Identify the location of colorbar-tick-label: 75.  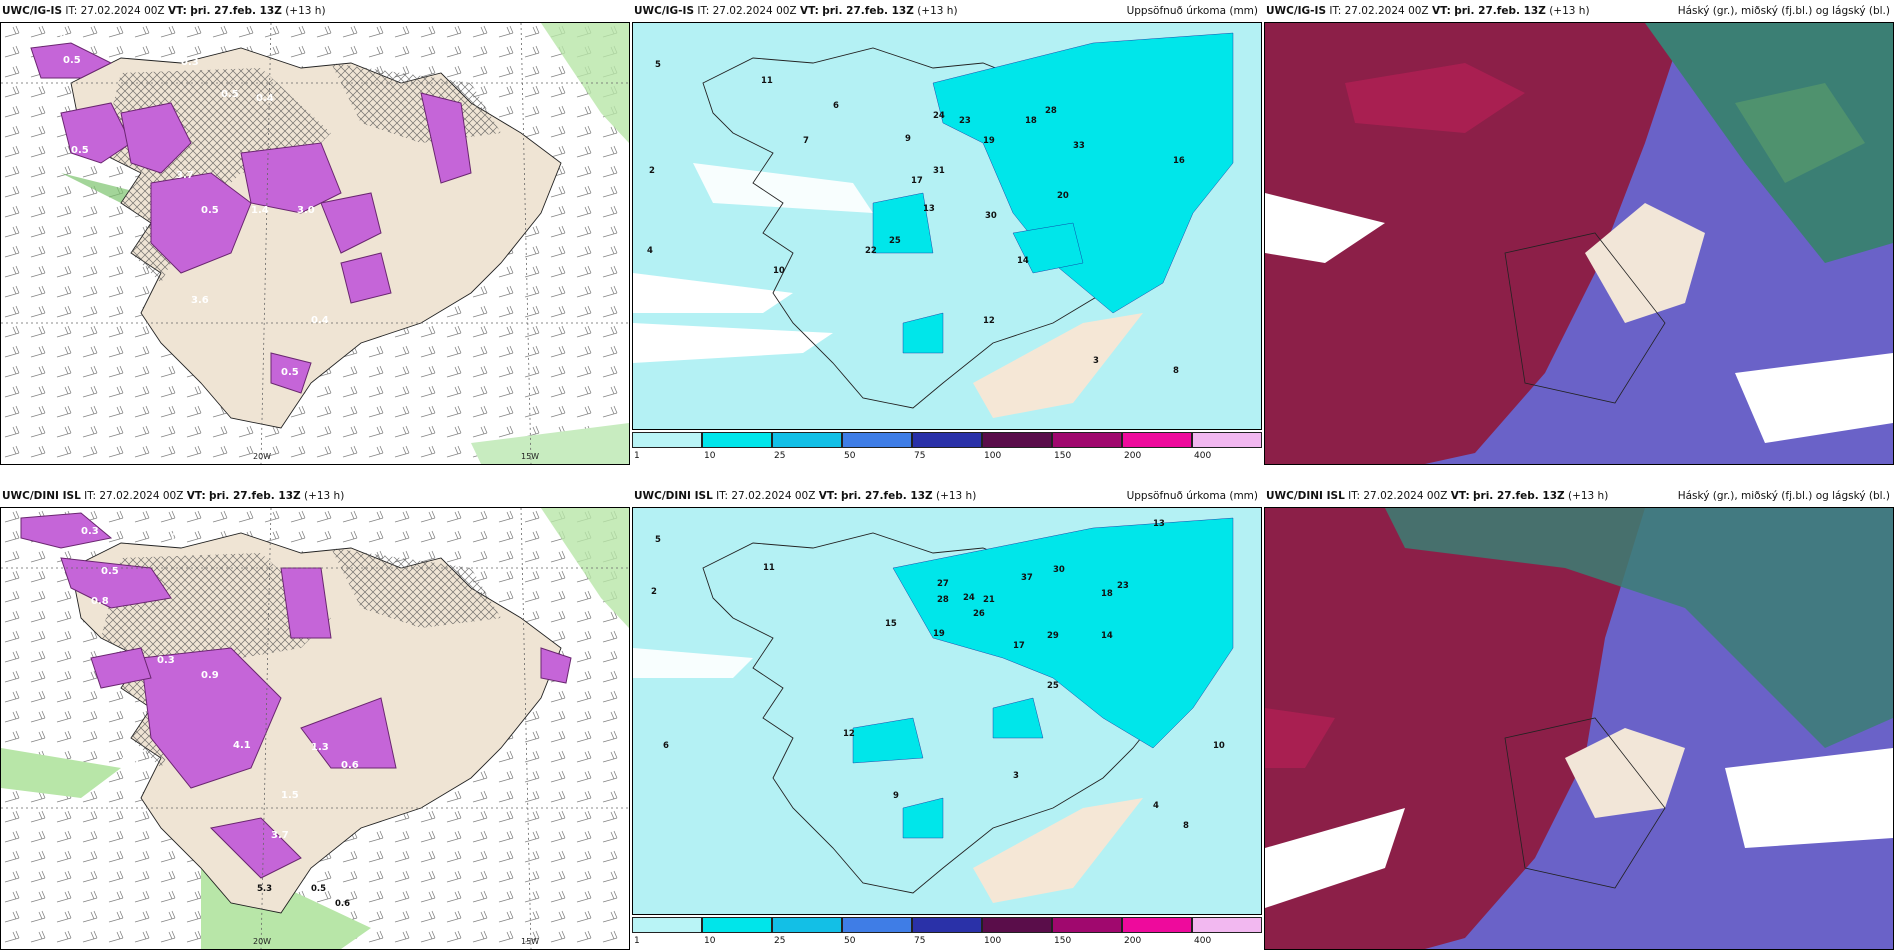
(920, 456).